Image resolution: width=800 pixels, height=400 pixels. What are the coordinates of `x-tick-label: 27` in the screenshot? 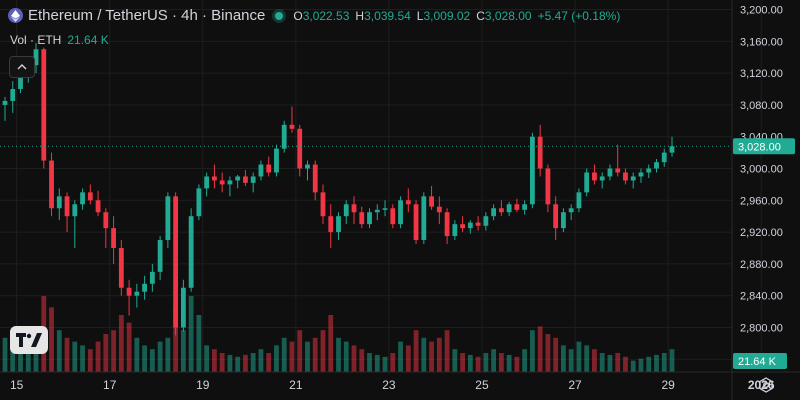 It's located at (575, 385).